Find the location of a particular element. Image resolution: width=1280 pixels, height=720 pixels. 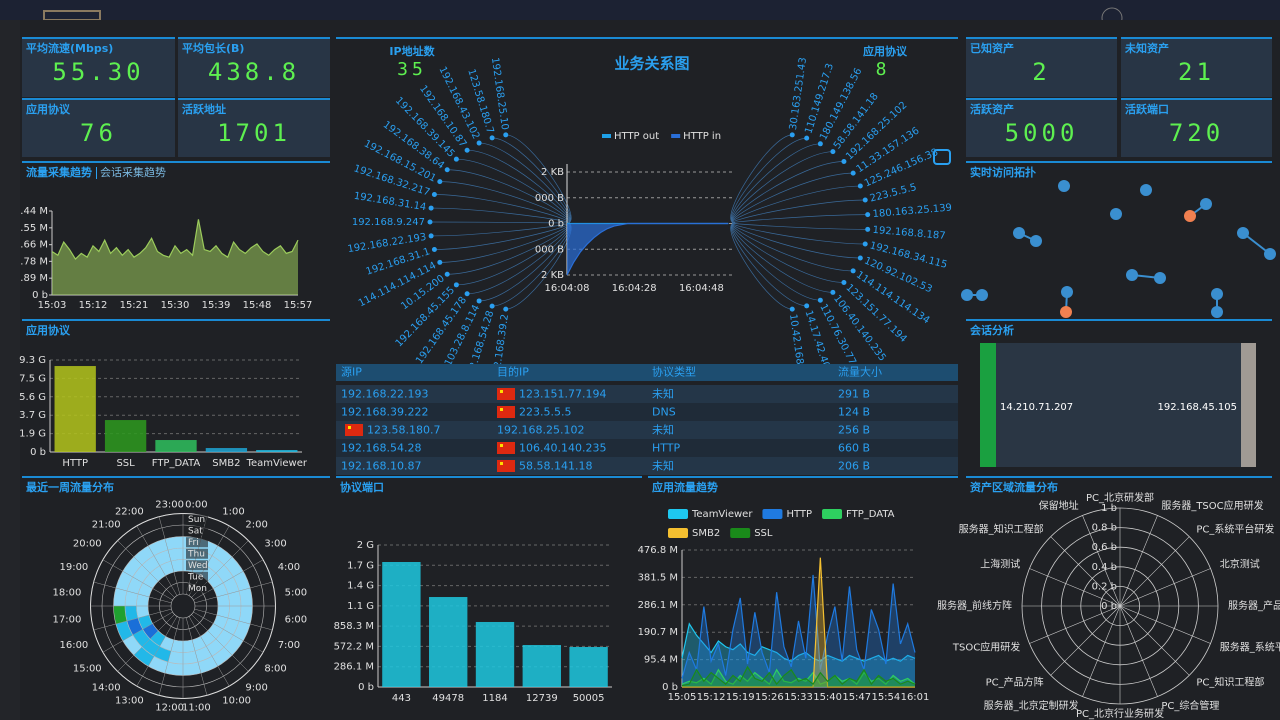

panel-tab: 会话采集趋势 is located at coordinates (133, 172).